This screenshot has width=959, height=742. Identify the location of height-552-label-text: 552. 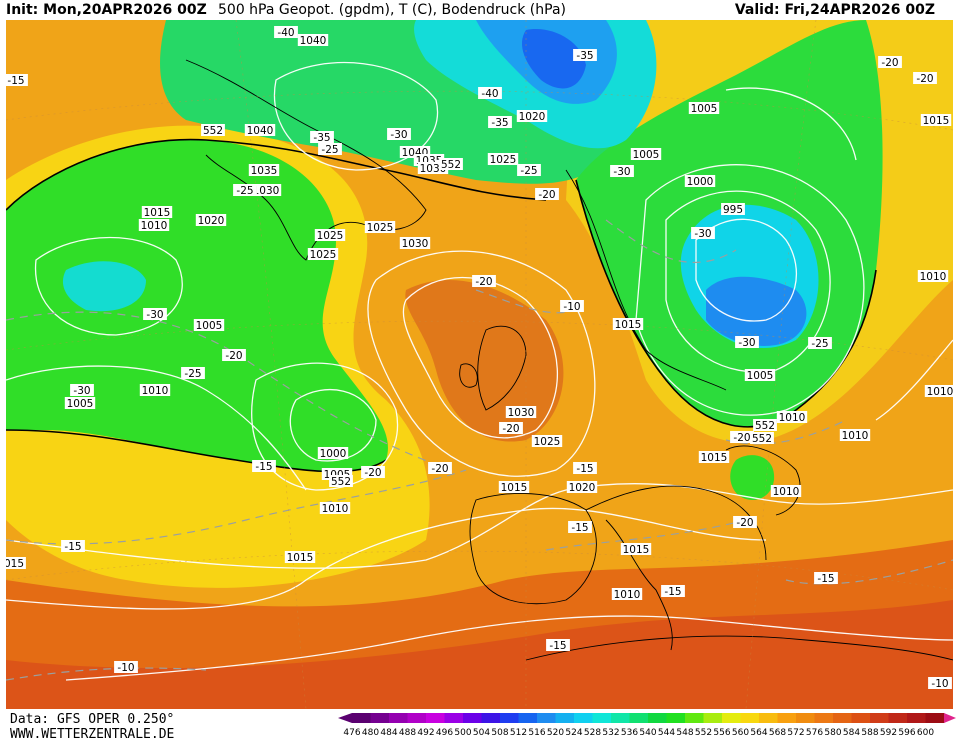
(213, 131).